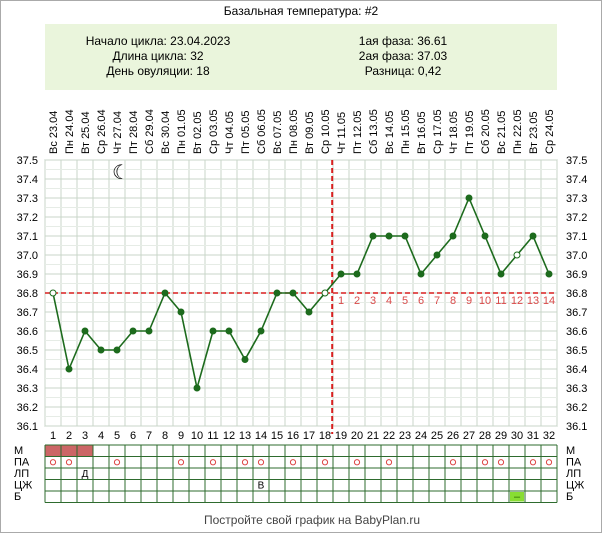  I want to click on date-label: Ср 24.05, so click(550, 131).